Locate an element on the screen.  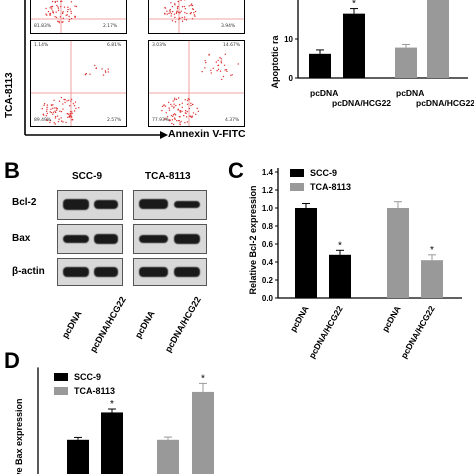
y-tick-label: 0 is located at coordinates (291, 78).